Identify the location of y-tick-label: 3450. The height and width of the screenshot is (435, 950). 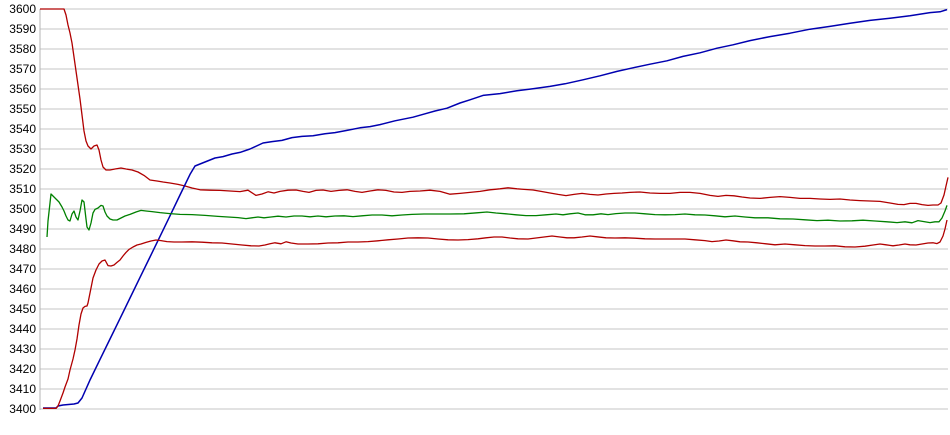
(22, 308).